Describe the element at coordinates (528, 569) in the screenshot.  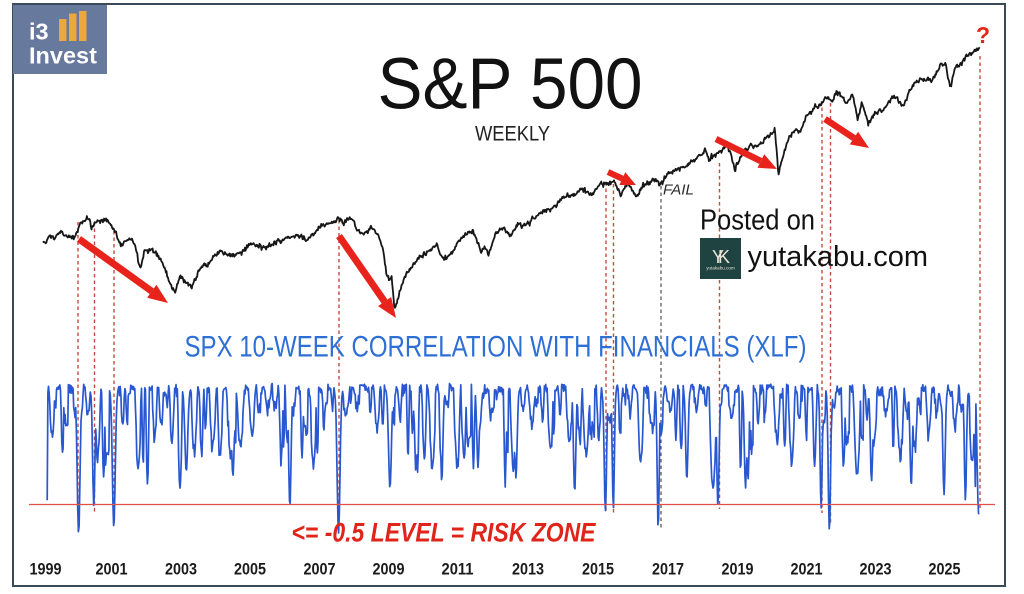
I see `svg-text: 2013` at that location.